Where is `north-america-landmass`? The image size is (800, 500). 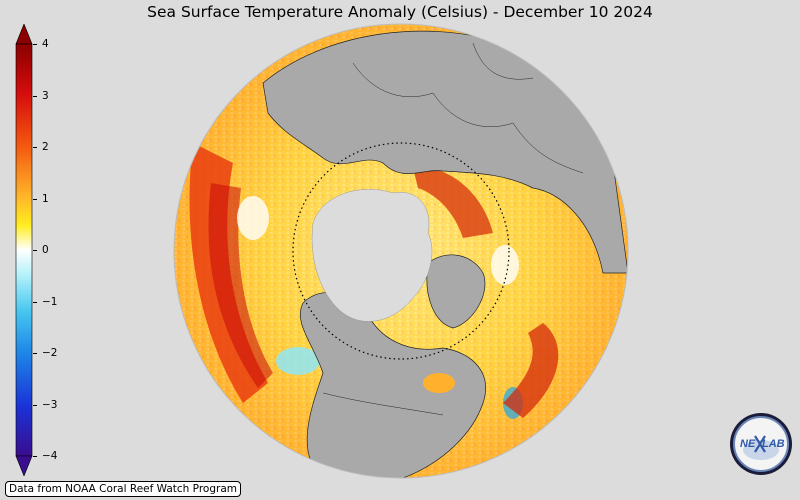
north-america-landmass is located at coordinates (392, 385).